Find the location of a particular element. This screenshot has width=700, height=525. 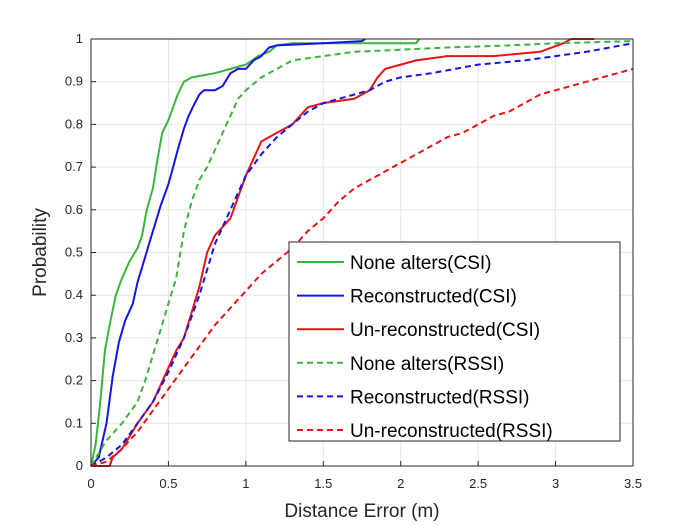

x-tick-label: 2.5 is located at coordinates (478, 483).